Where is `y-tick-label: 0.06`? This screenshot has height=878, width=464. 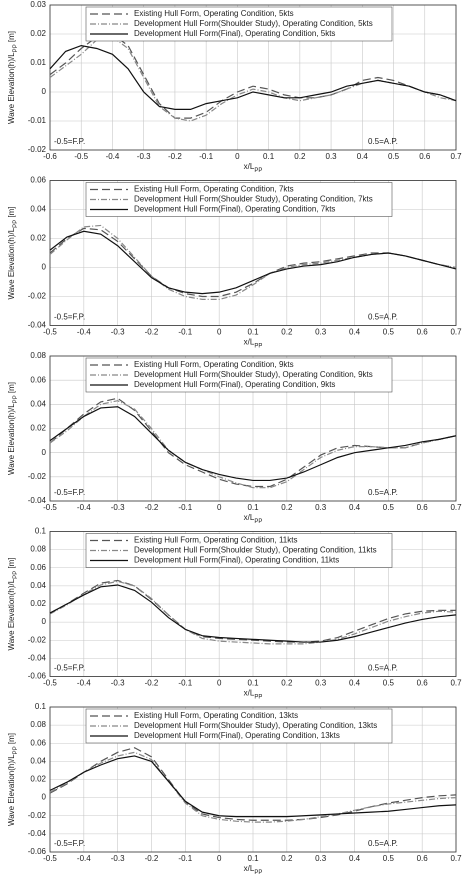
y-tick-label: 0.06 is located at coordinates (38, 379).